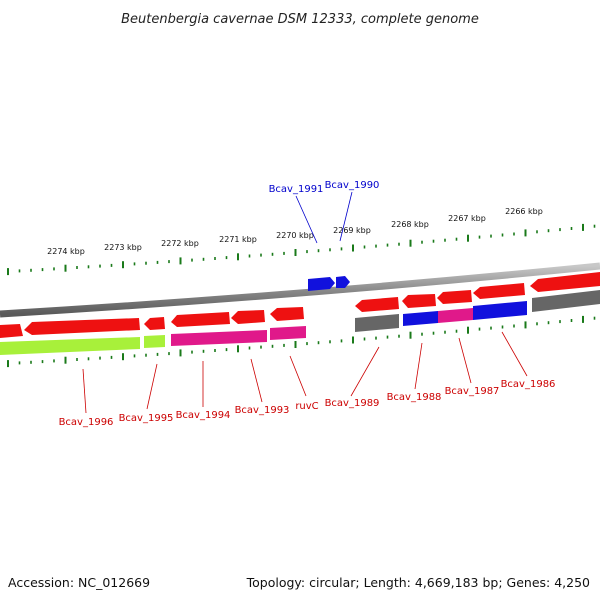 The width and height of the screenshot is (600, 600). I want to click on gene-track-lower, so click(300, 322).